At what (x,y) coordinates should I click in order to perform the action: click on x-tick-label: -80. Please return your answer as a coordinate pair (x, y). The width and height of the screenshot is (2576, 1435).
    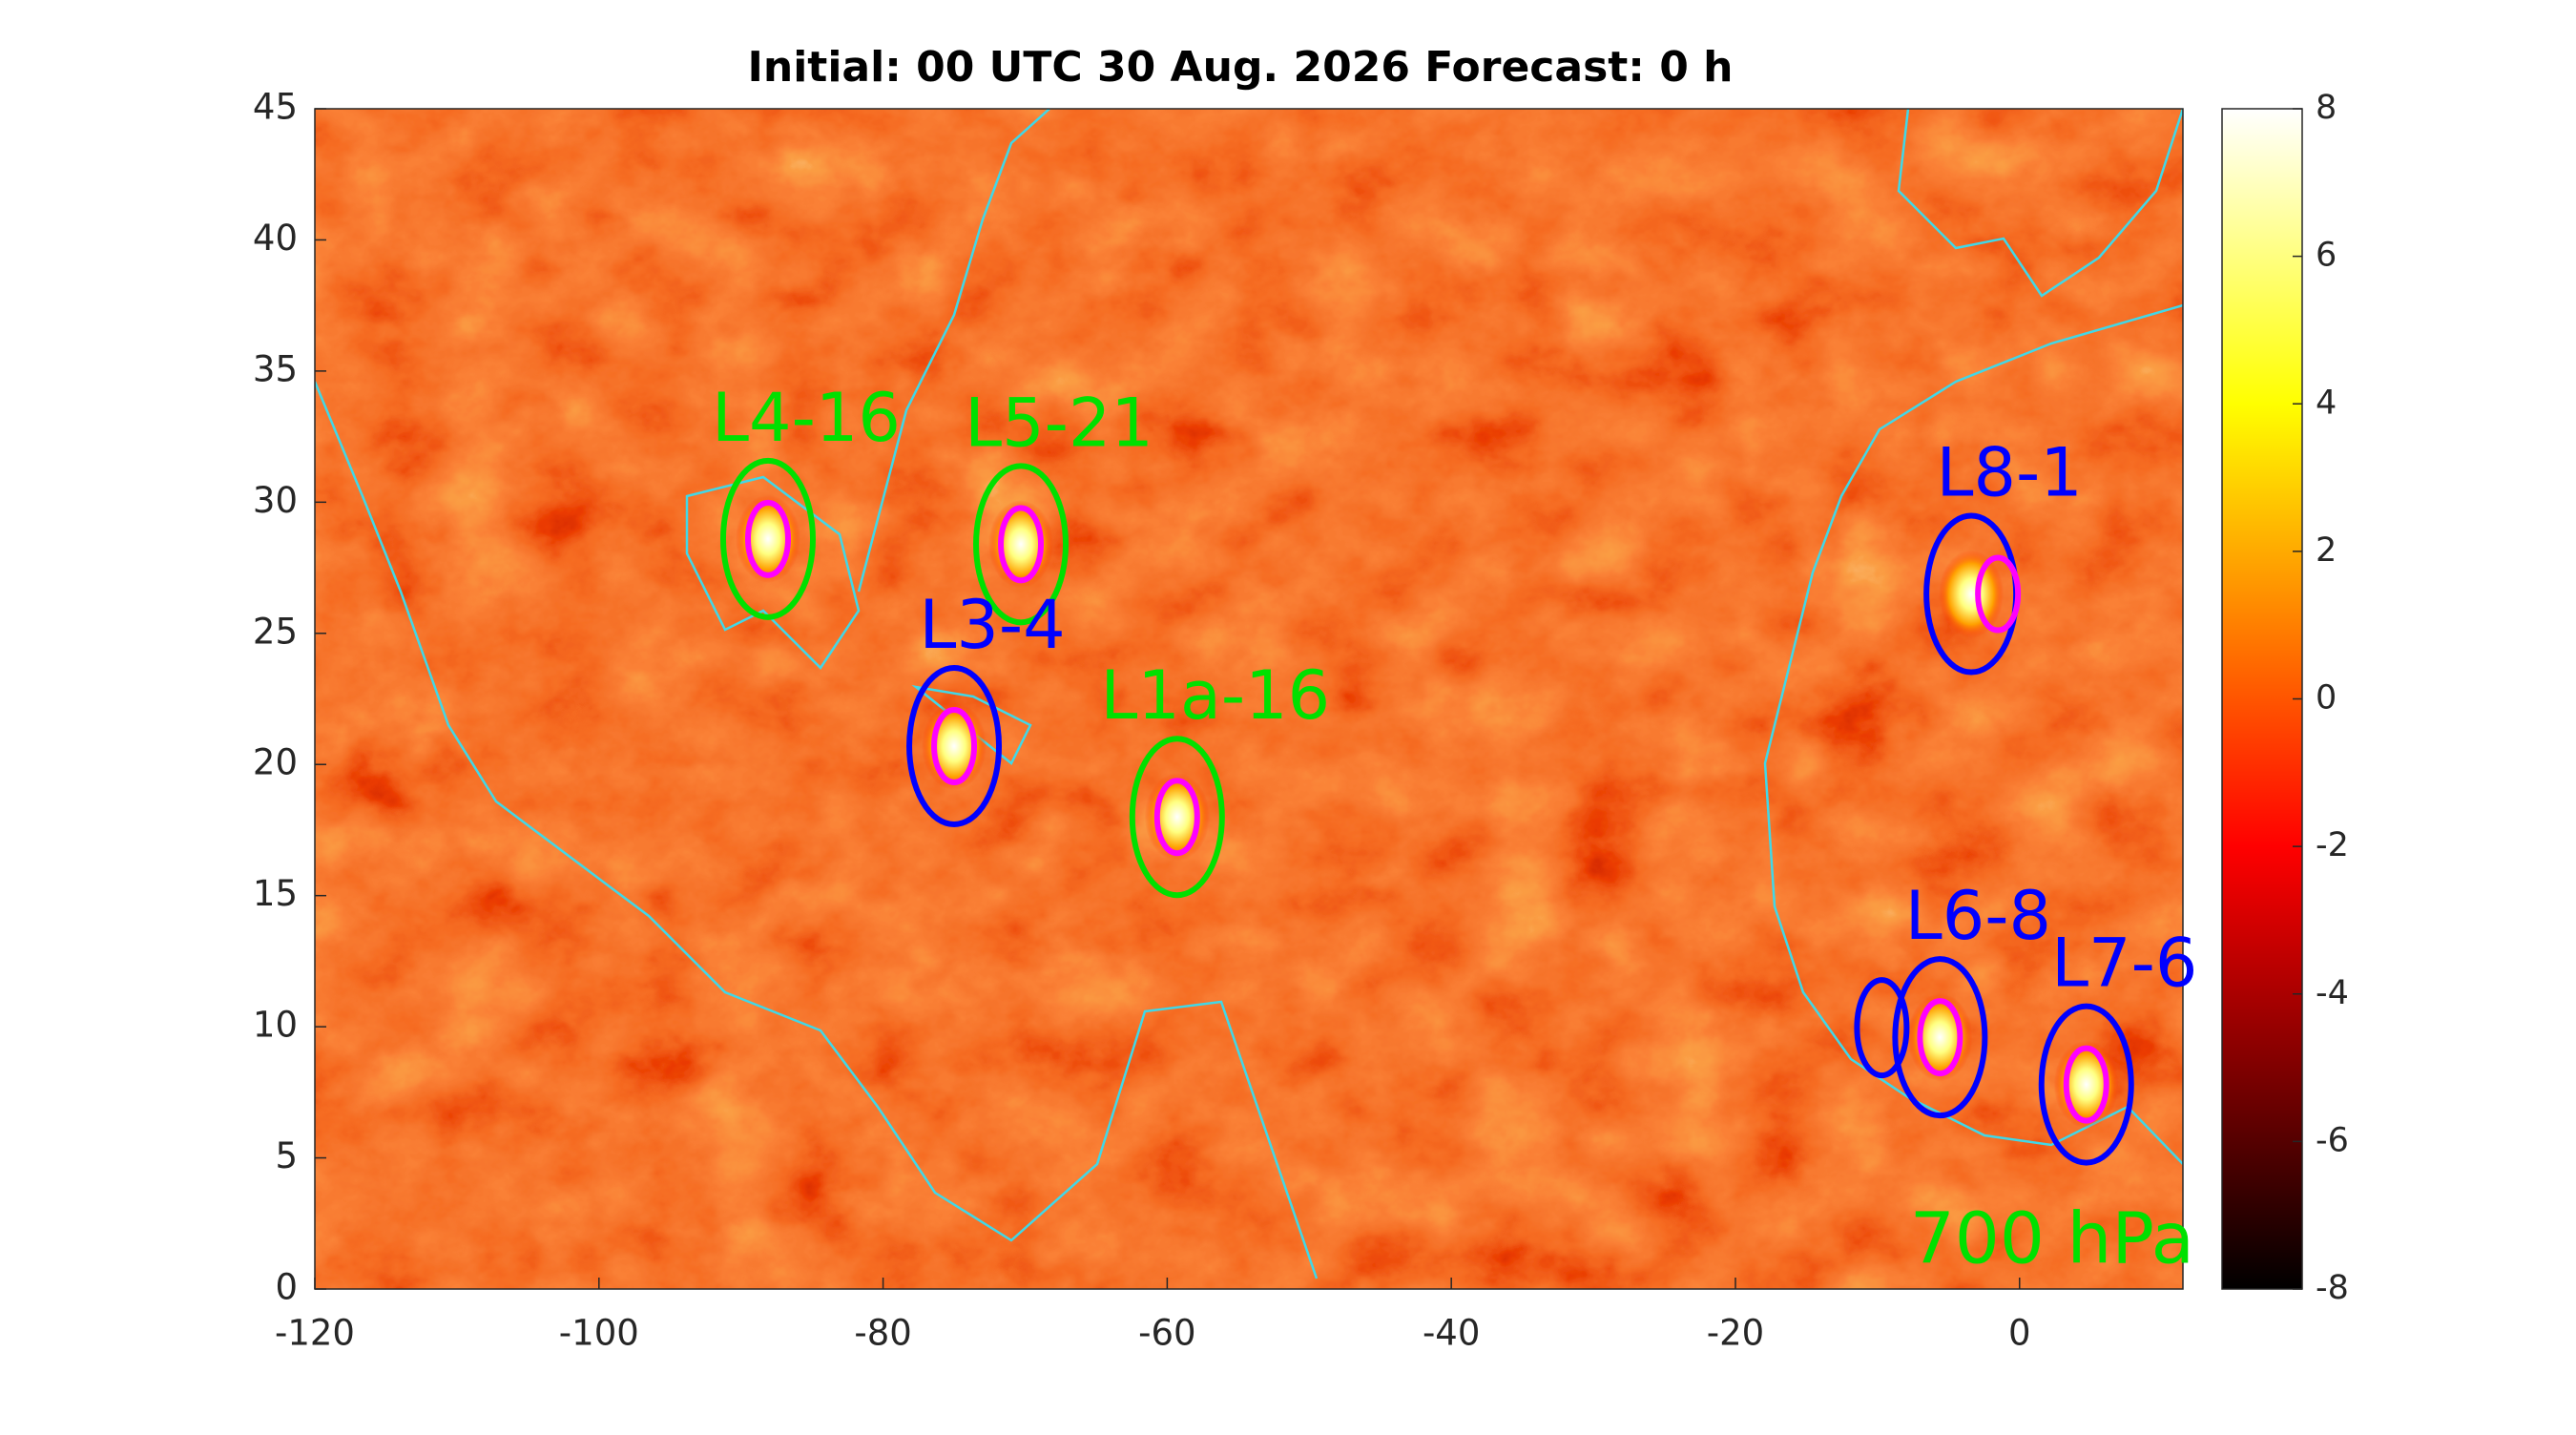
    Looking at the image, I should click on (882, 1333).